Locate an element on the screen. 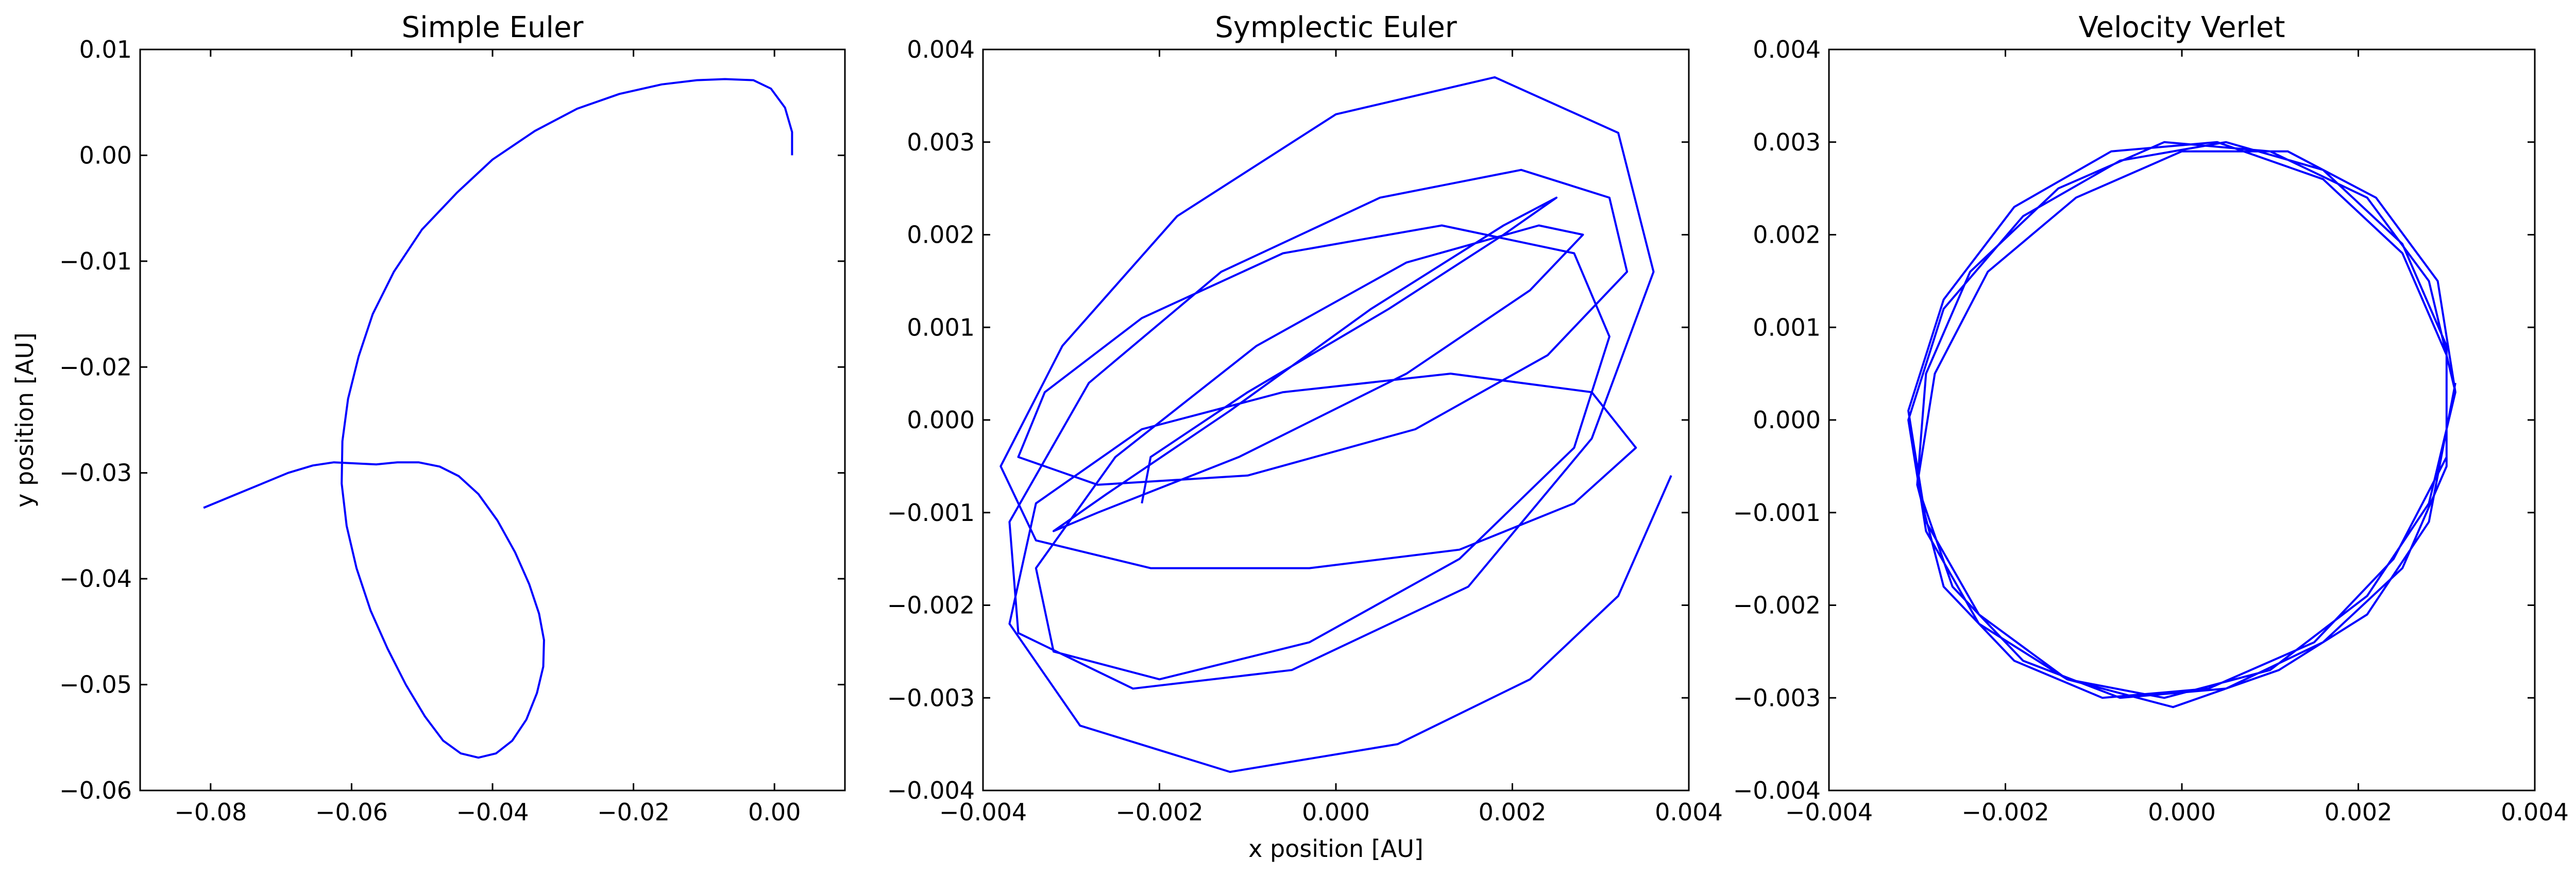 Image resolution: width=2576 pixels, height=876 pixels. x-tick-label: −0.06 is located at coordinates (351, 812).